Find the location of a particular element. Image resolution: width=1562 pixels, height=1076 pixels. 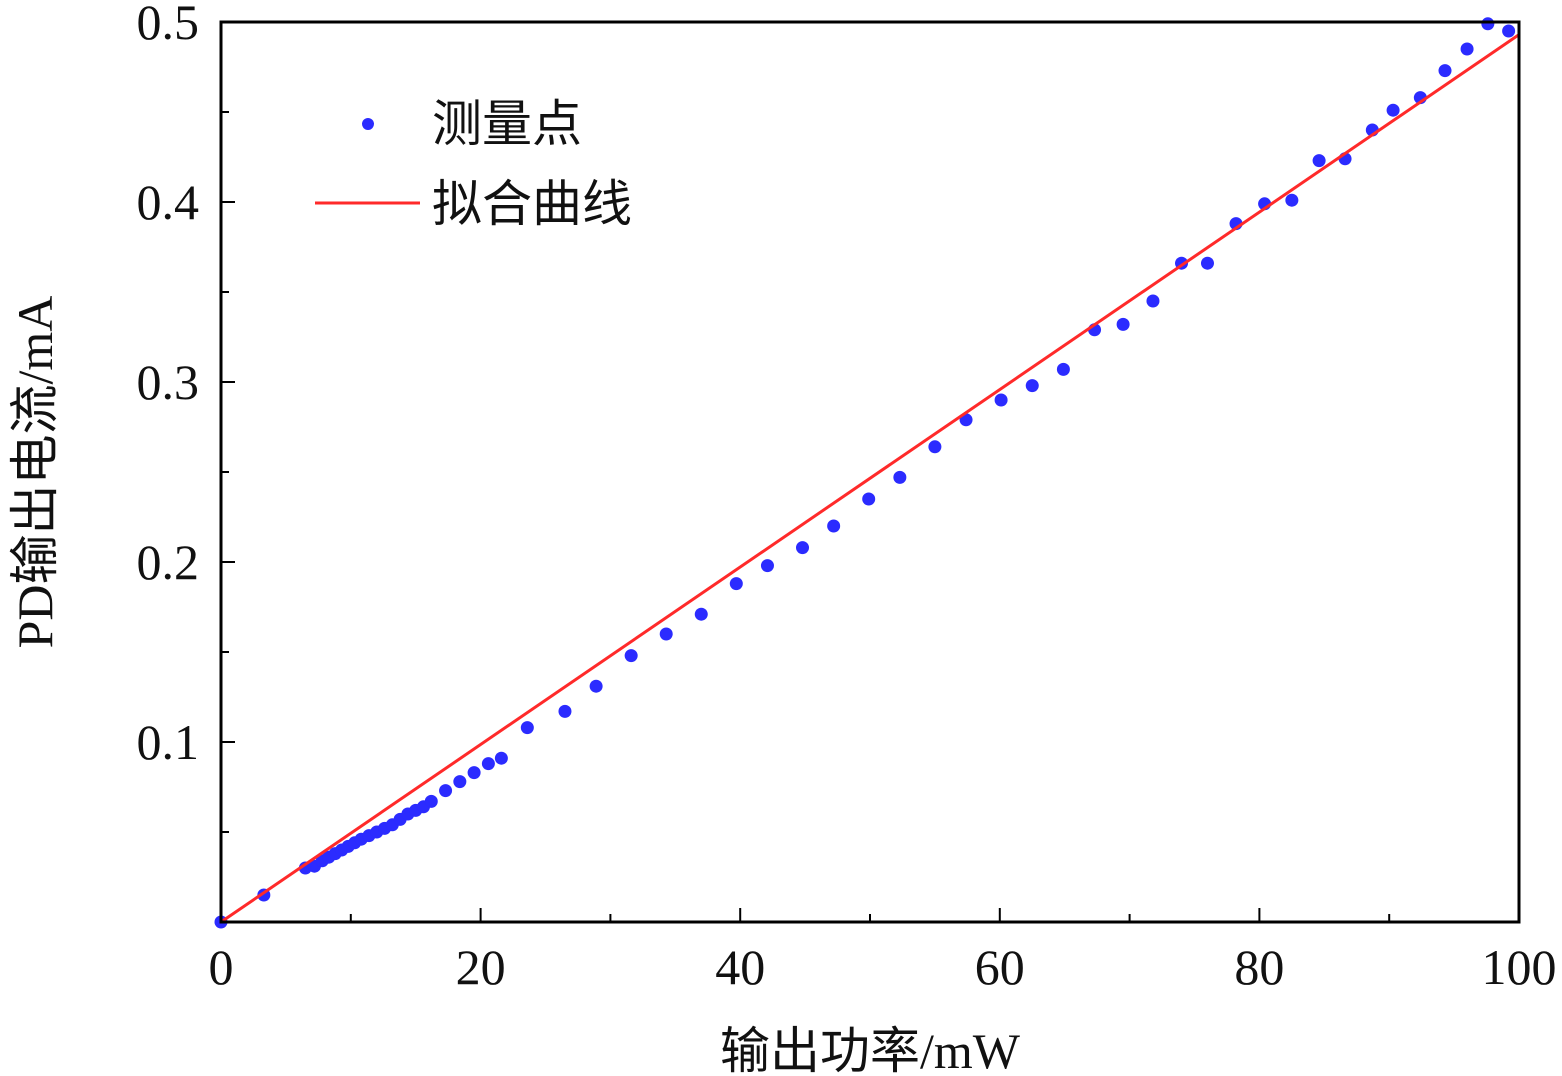

y-tick-label: 0.2 is located at coordinates (168, 562).